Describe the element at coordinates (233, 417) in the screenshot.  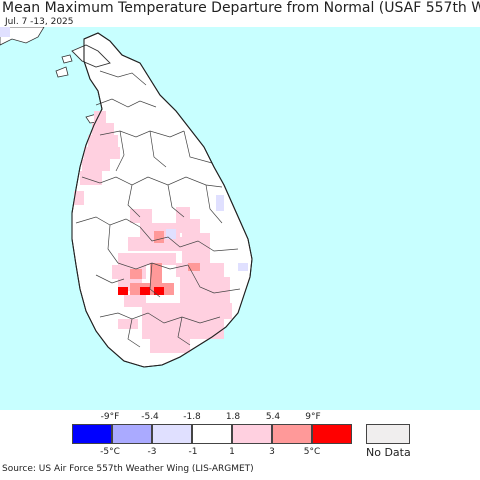
I see `legend-f-label: 1.8` at that location.